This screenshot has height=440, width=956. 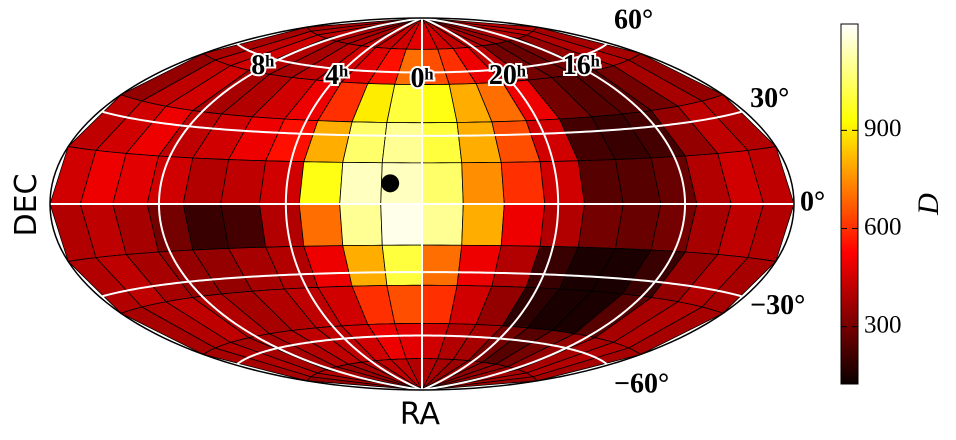 What do you see at coordinates (883, 324) in the screenshot?
I see `colorbar-tick-label: 300` at bounding box center [883, 324].